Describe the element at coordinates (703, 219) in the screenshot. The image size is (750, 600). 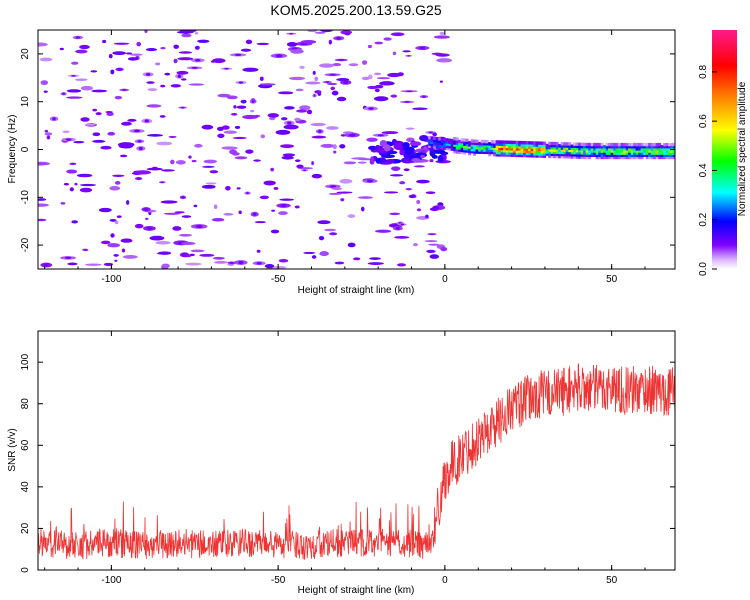
I see `colorbar-tick-label: 0.2` at that location.